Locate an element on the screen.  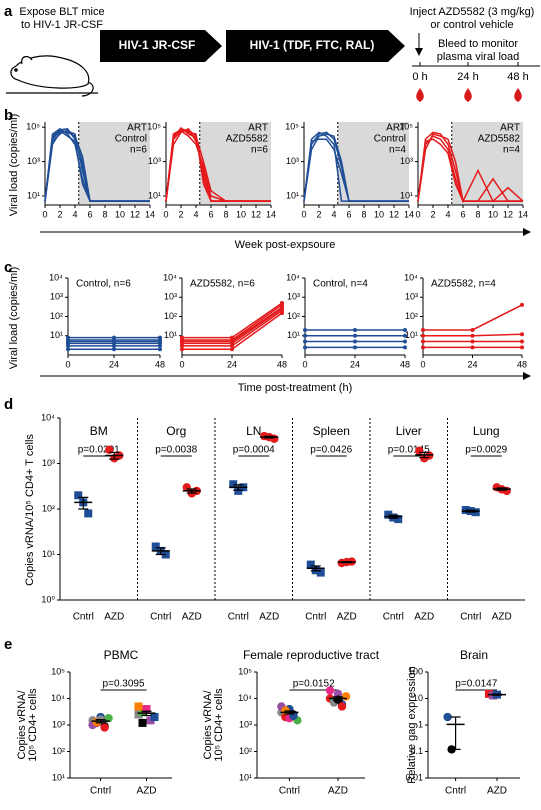
annotation: ART is located at coordinates (396, 128).